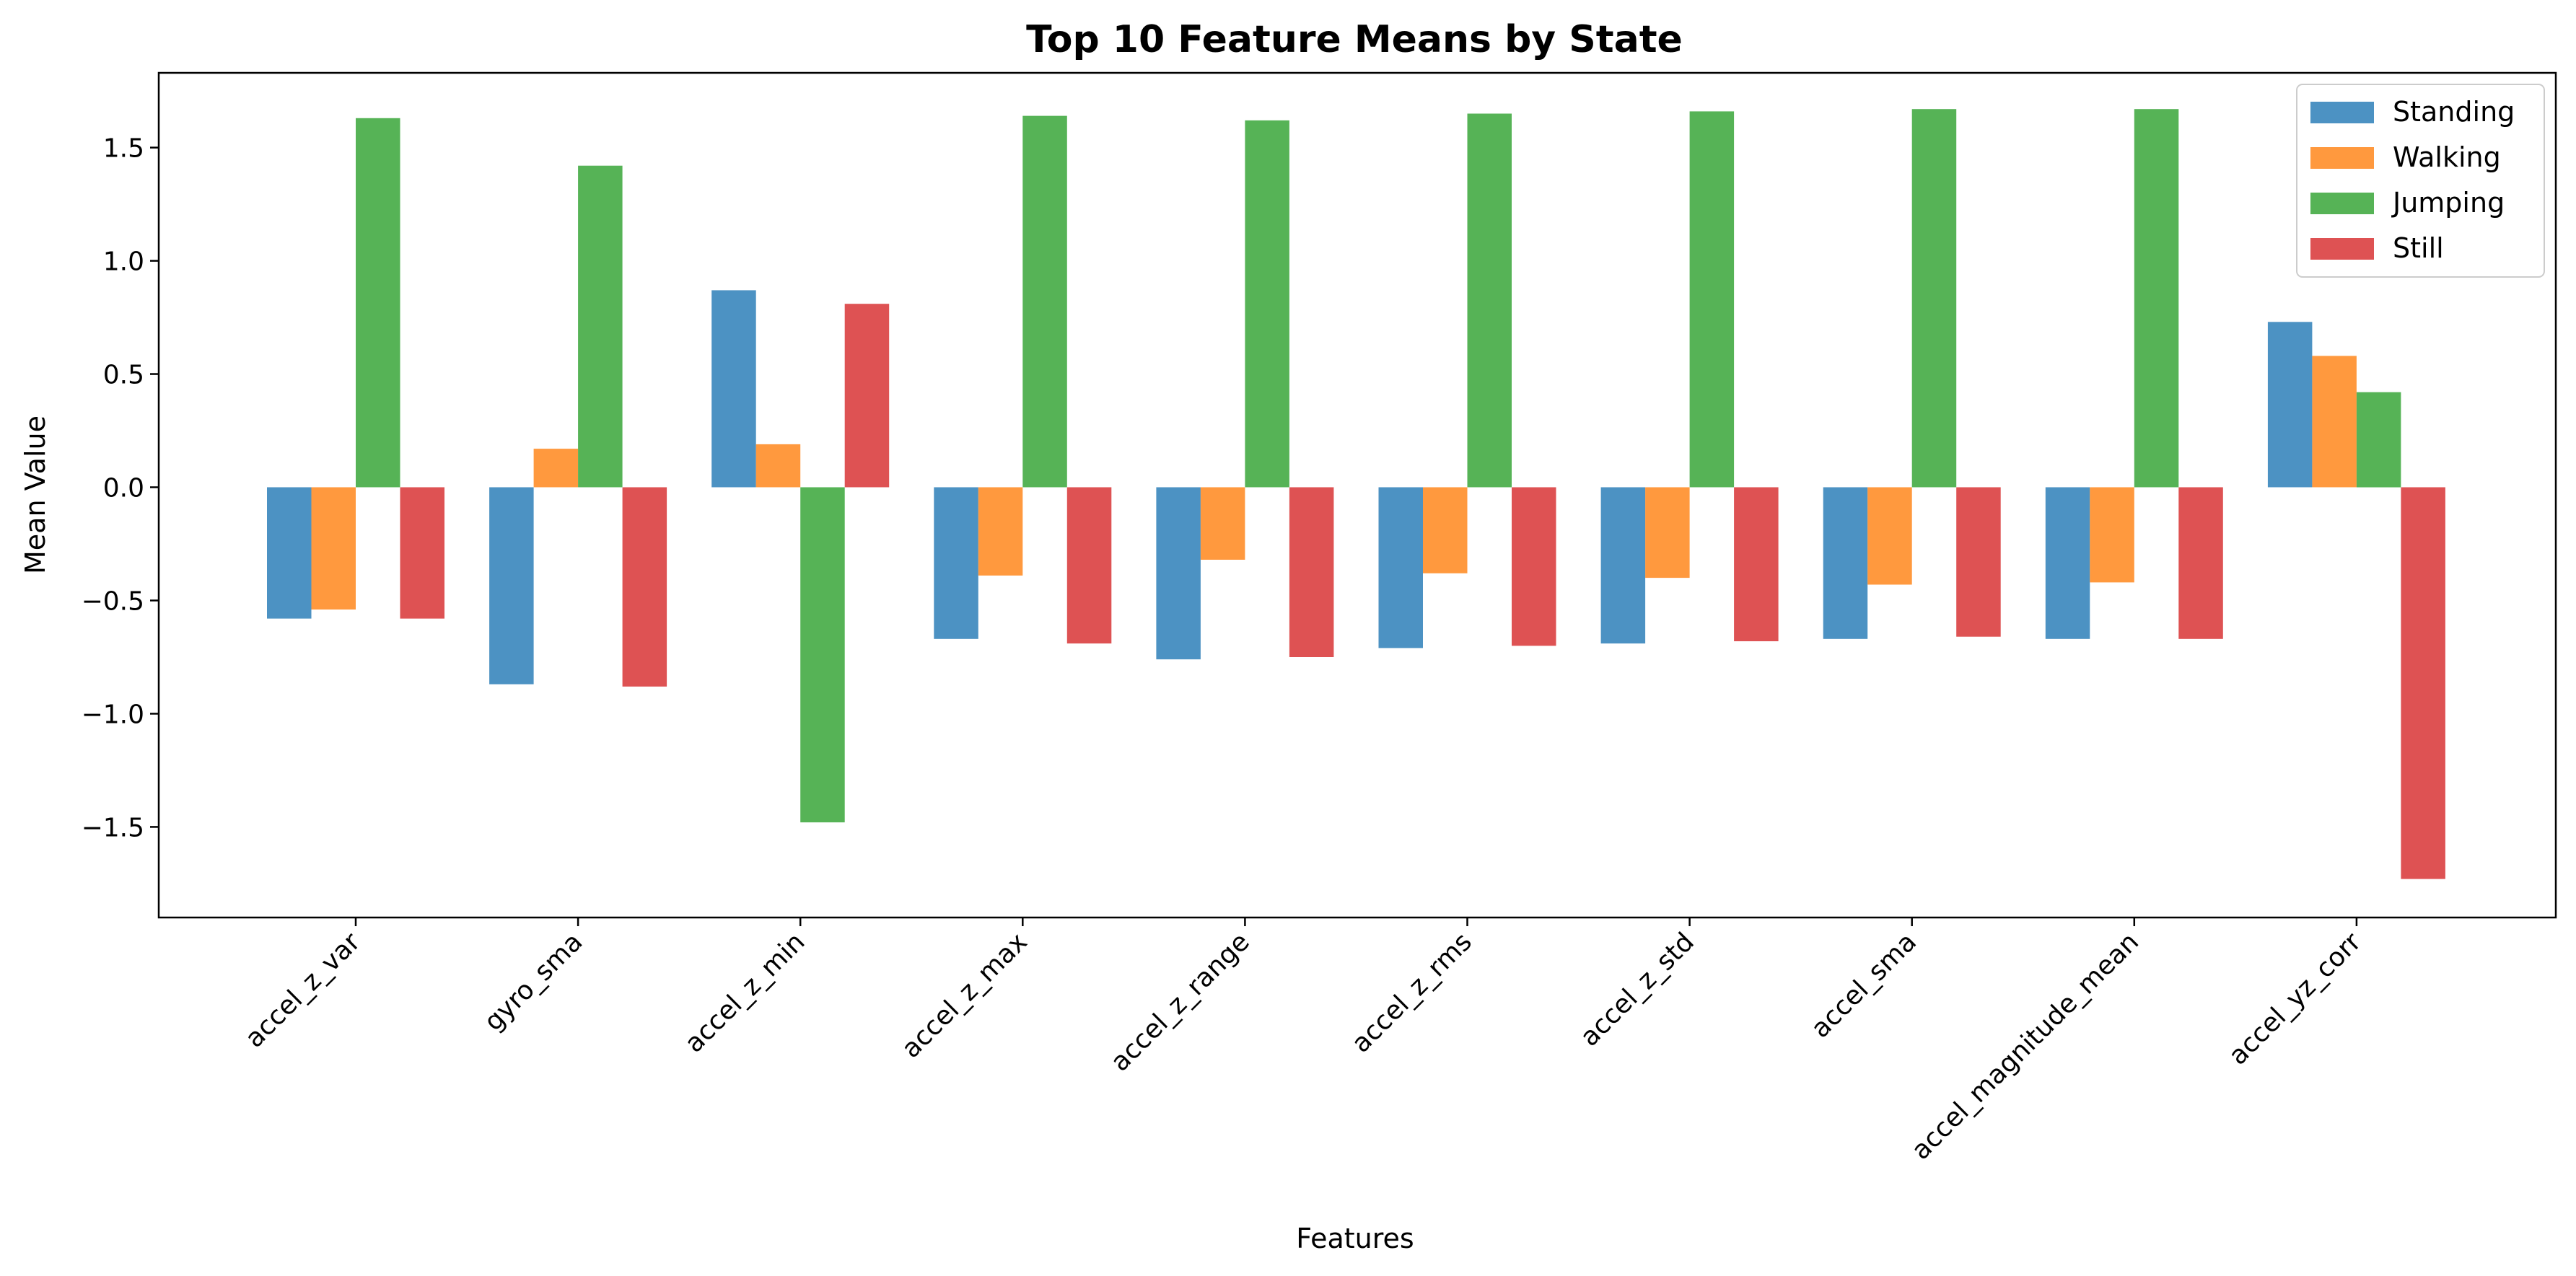 The image size is (2576, 1276). Describe the element at coordinates (778, 466) in the screenshot. I see `bar-walking-accel_z_min` at that location.